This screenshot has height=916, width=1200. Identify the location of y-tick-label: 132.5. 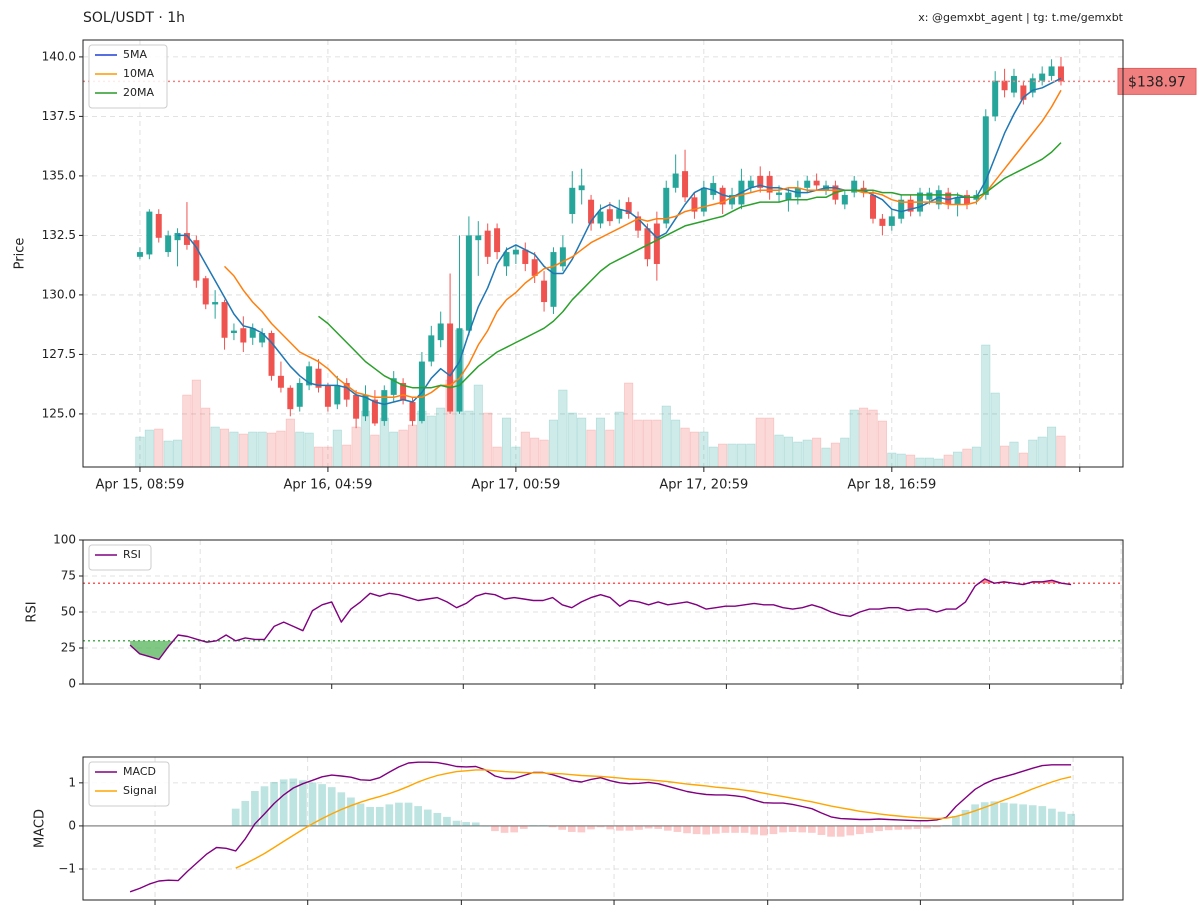
(59, 235).